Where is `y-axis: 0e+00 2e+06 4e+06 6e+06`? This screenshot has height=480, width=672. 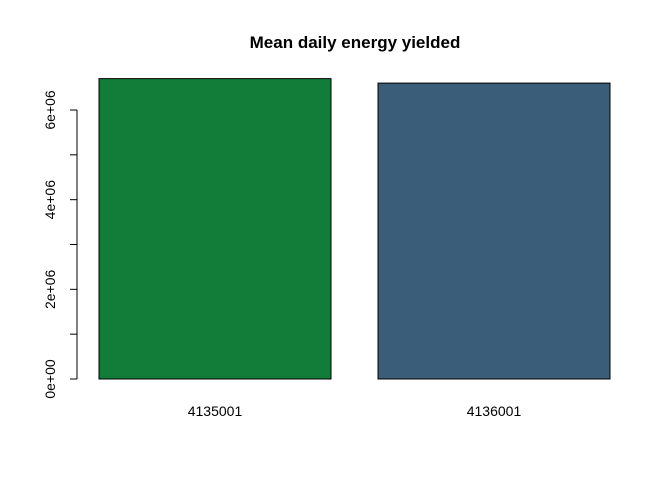 y-axis: 0e+00 2e+06 4e+06 6e+06 is located at coordinates (60, 244).